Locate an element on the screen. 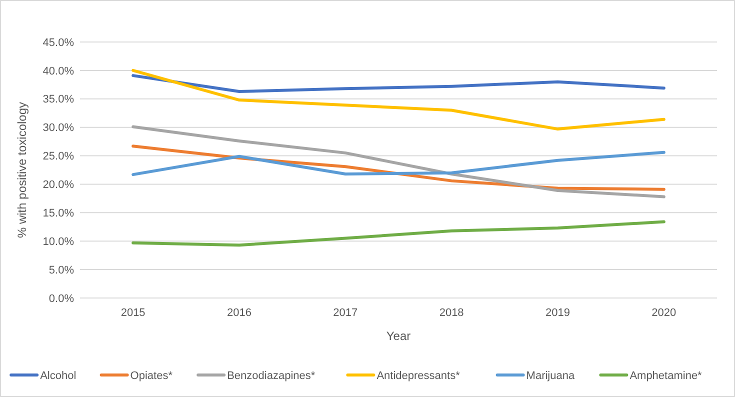 The height and width of the screenshot is (397, 735). y-tick-label: 25.0% is located at coordinates (58, 156).